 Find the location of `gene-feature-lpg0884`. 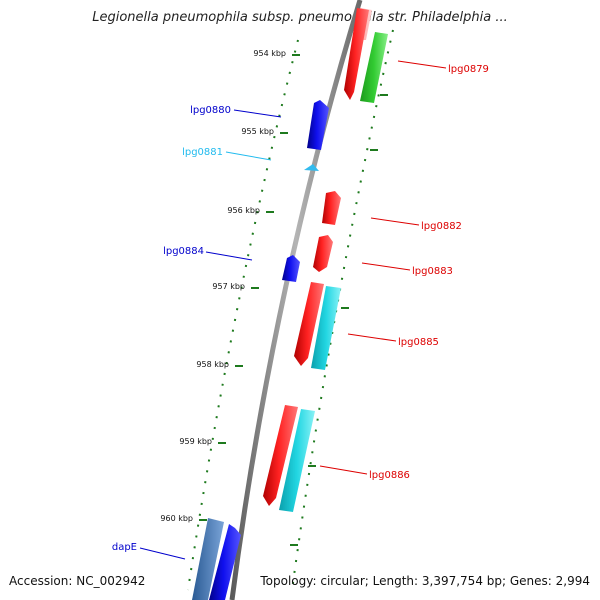

gene-feature-lpg0884 is located at coordinates (291, 268).